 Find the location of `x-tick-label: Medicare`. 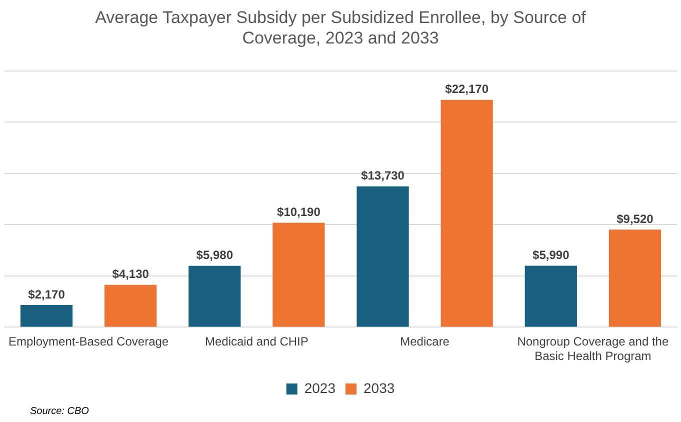

x-tick-label: Medicare is located at coordinates (425, 341).